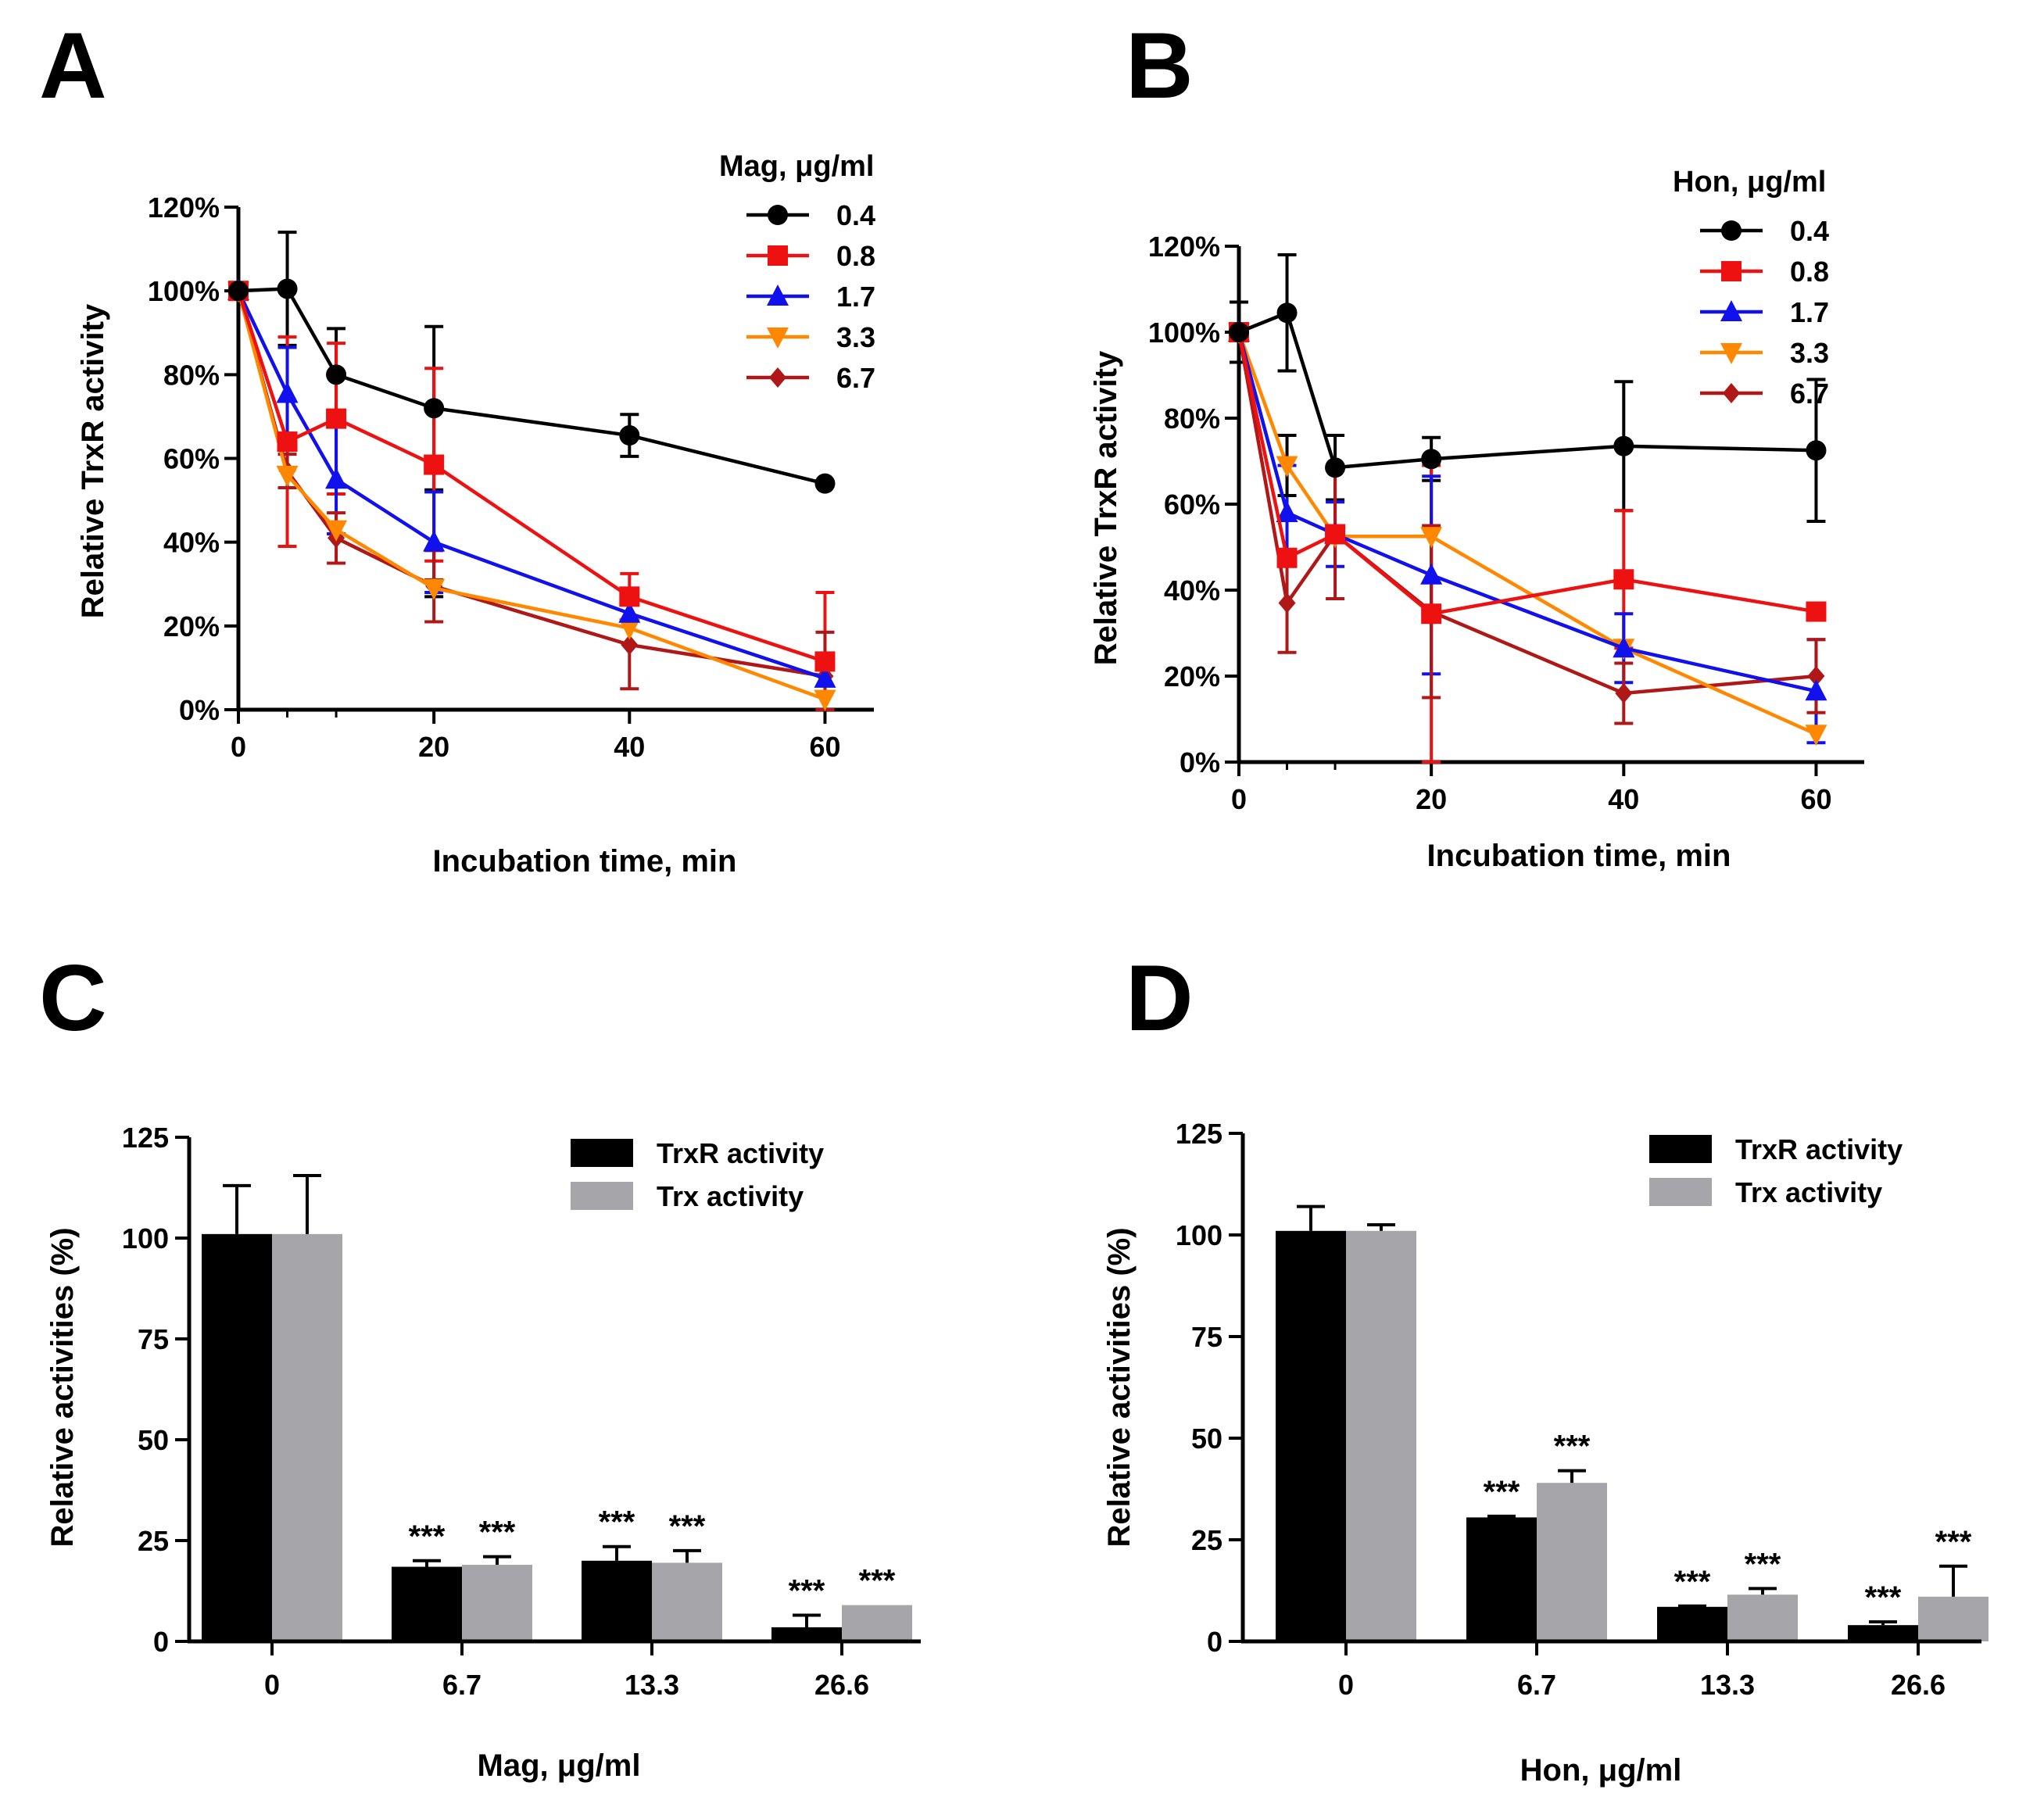  Describe the element at coordinates (697, 1174) in the screenshot. I see `legend: TrxR activity Trx activity` at that location.